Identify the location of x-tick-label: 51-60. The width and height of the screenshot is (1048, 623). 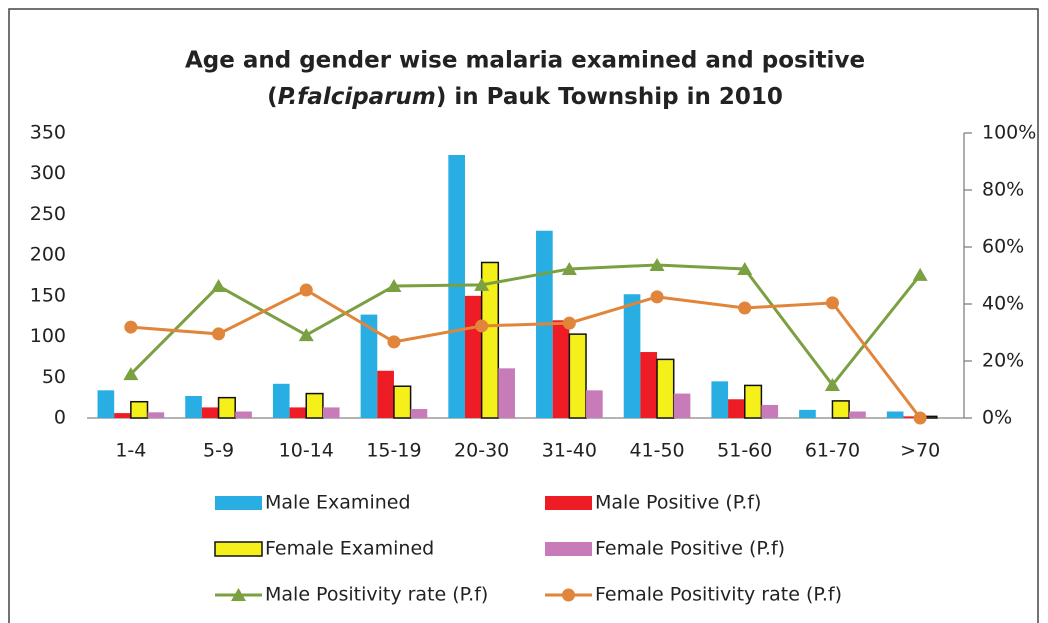
(744, 451).